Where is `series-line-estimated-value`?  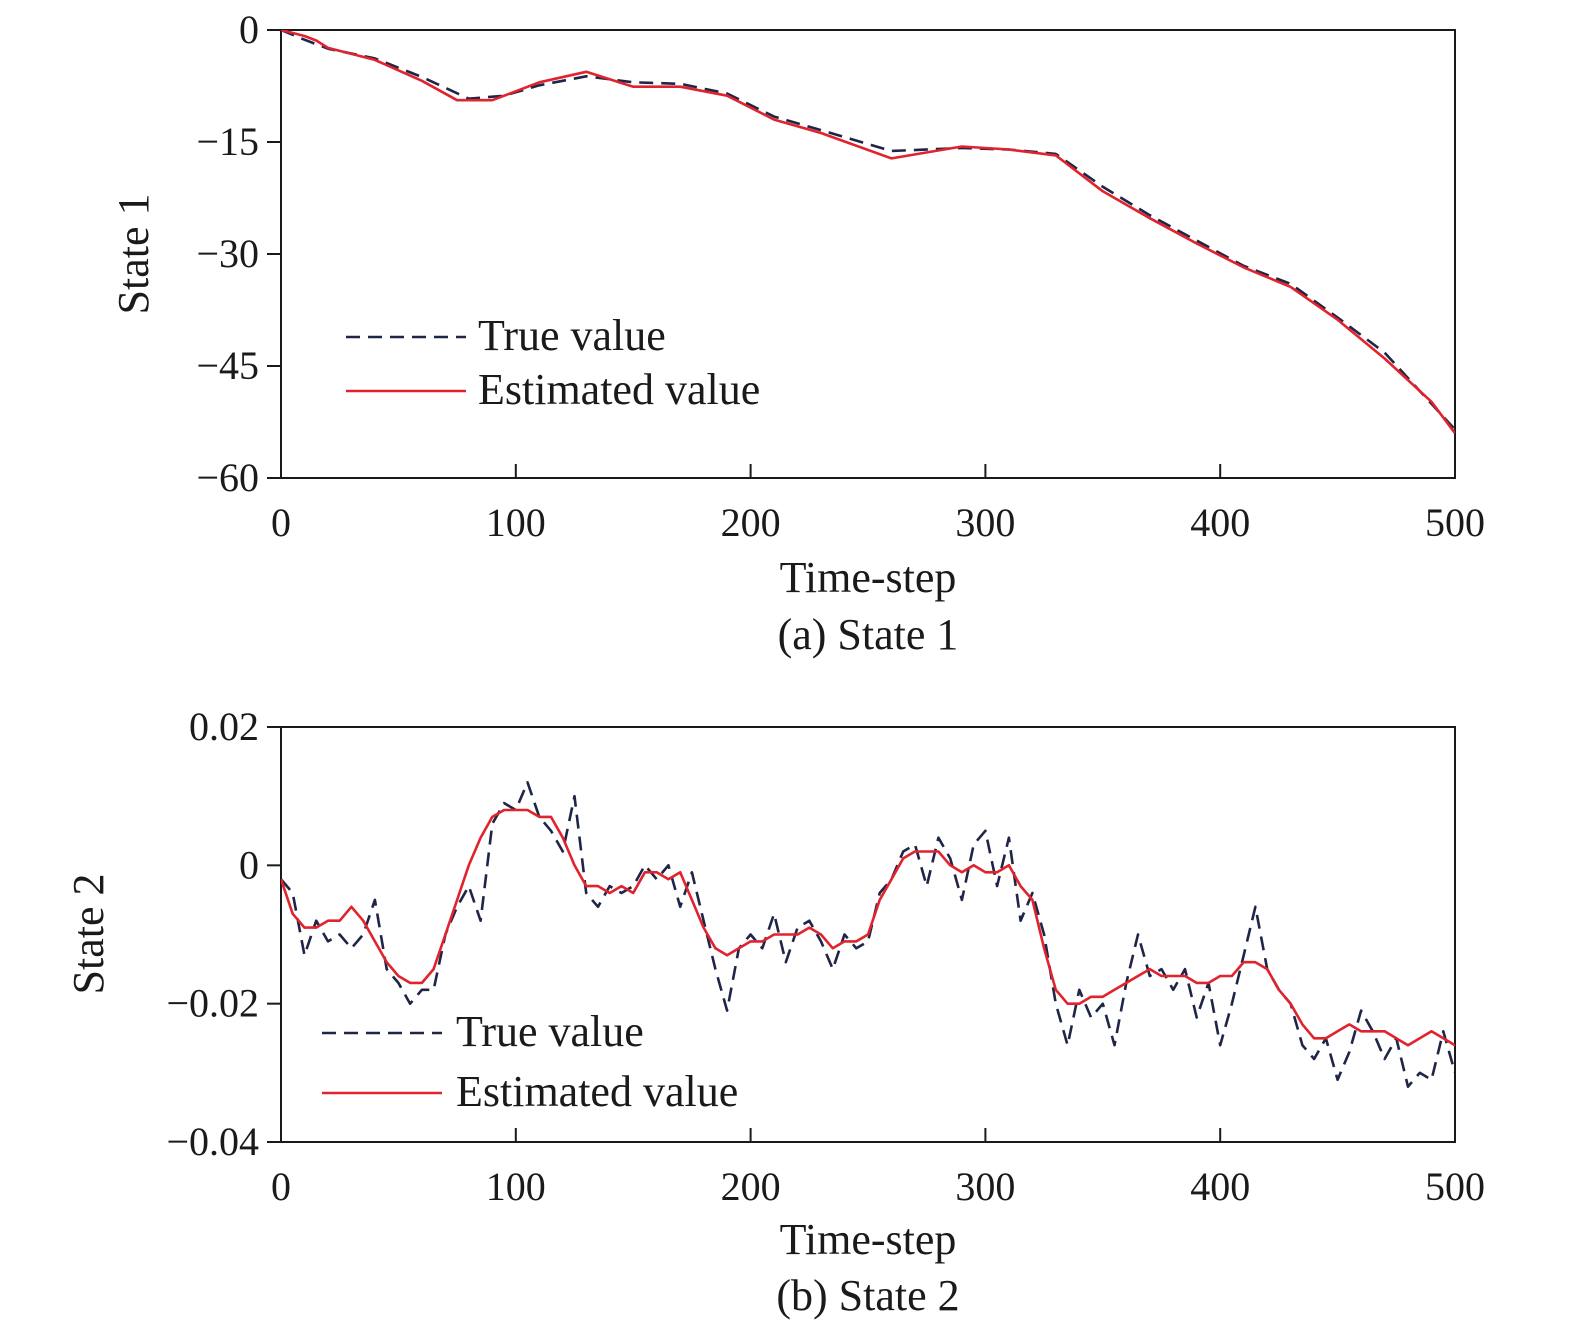
series-line-estimated-value is located at coordinates (868, 927).